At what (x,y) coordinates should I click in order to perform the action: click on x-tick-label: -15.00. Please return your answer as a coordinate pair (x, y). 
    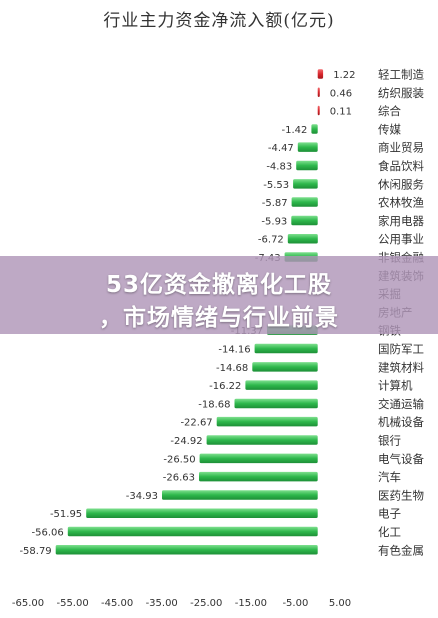
    Looking at the image, I should click on (251, 603).